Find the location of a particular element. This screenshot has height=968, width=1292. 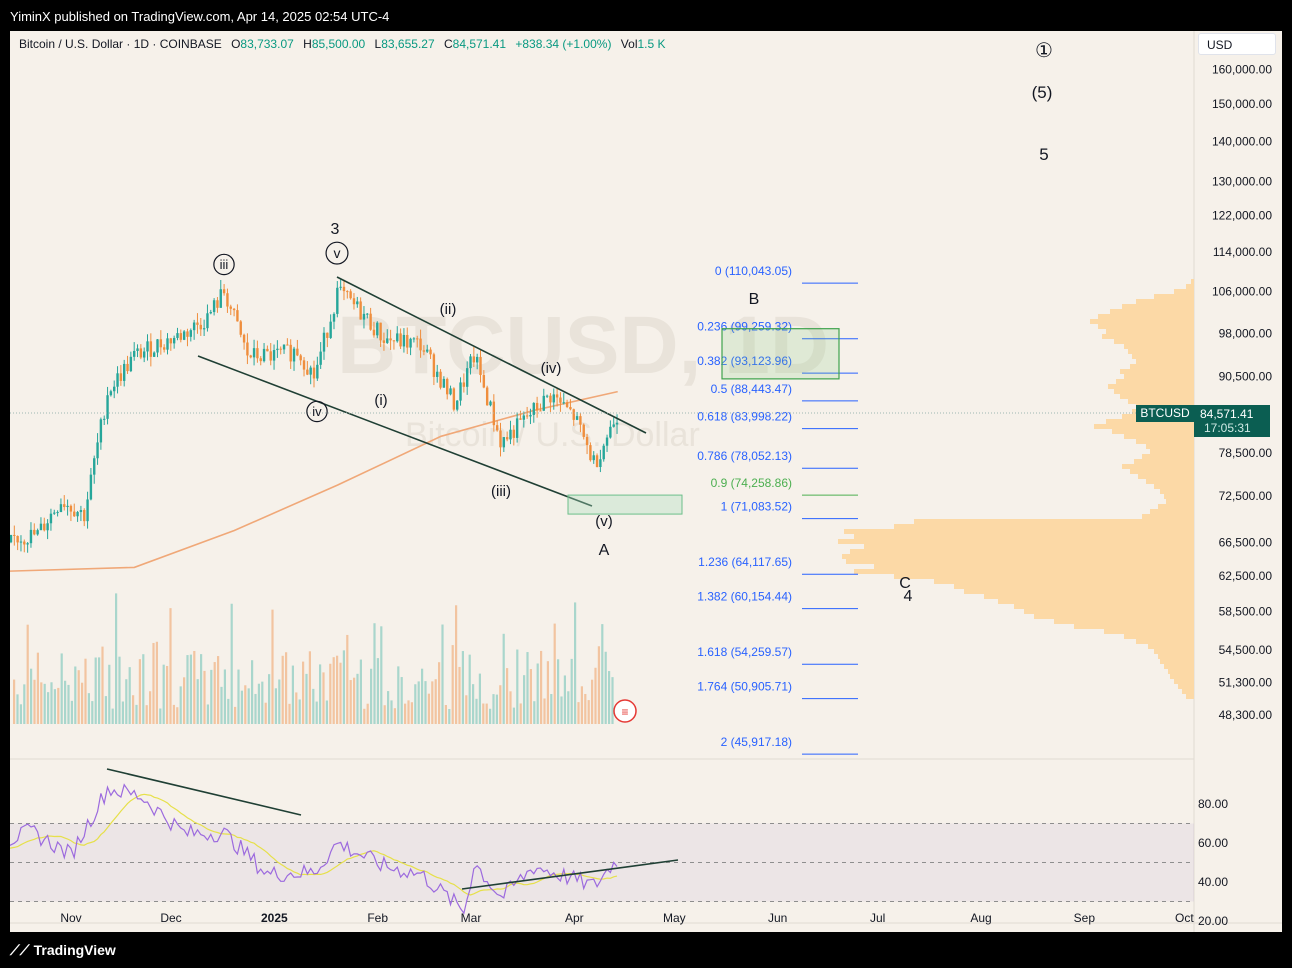

open-label: O is located at coordinates (236, 44).